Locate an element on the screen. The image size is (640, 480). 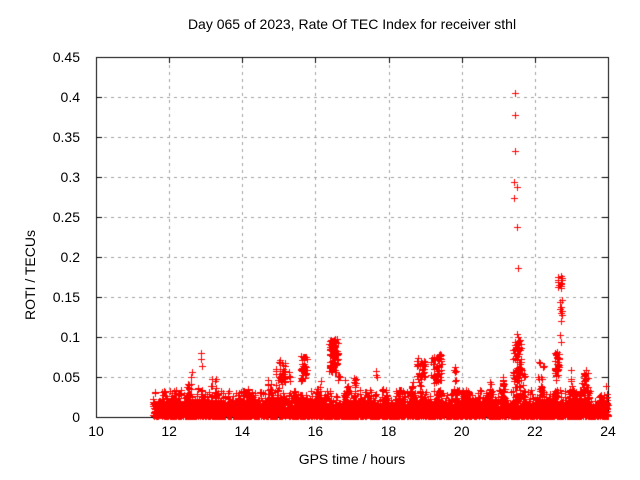
y-tick-label: 0.1 is located at coordinates (70, 337).